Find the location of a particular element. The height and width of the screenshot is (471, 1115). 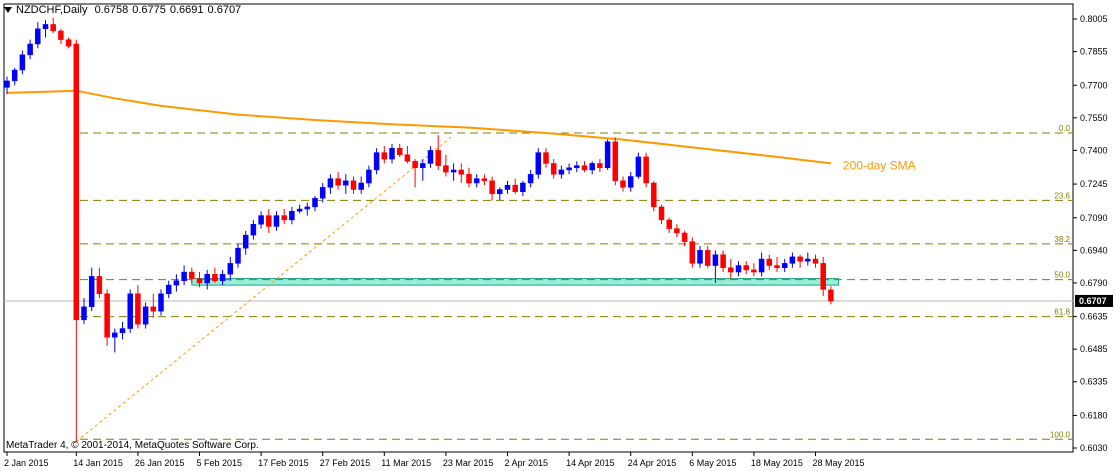

ohlc-high: 0.6775 is located at coordinates (149, 10).